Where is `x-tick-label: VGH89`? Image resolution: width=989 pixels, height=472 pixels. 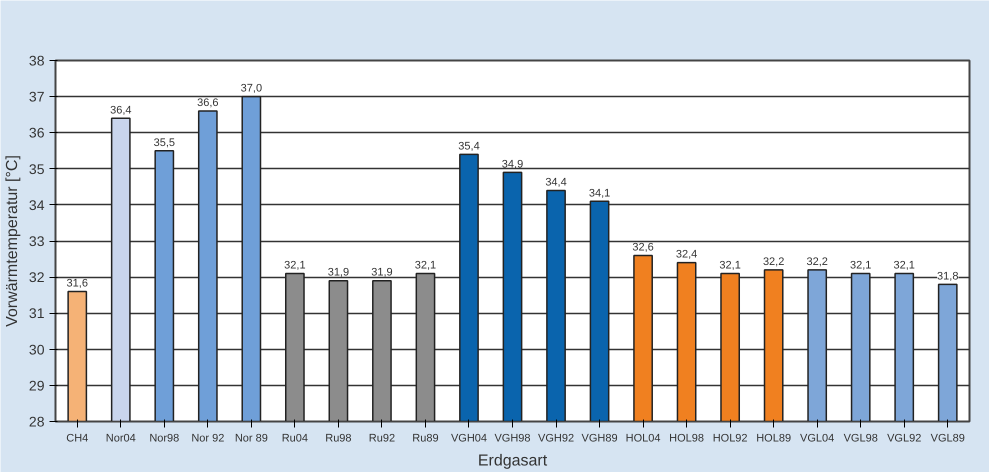
x-tick-label: VGH89 is located at coordinates (600, 438).